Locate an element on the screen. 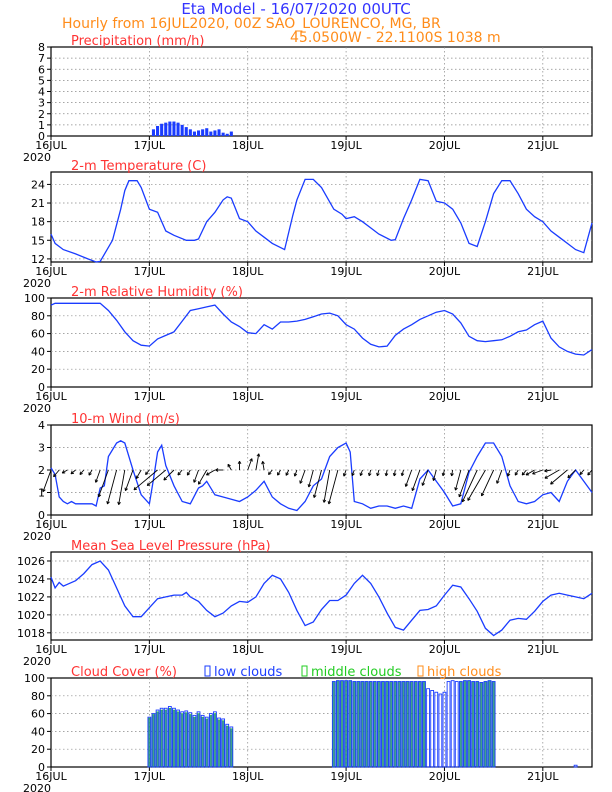 This screenshot has height=792, width=612. y-tick-label: 4 is located at coordinates (41, 425).